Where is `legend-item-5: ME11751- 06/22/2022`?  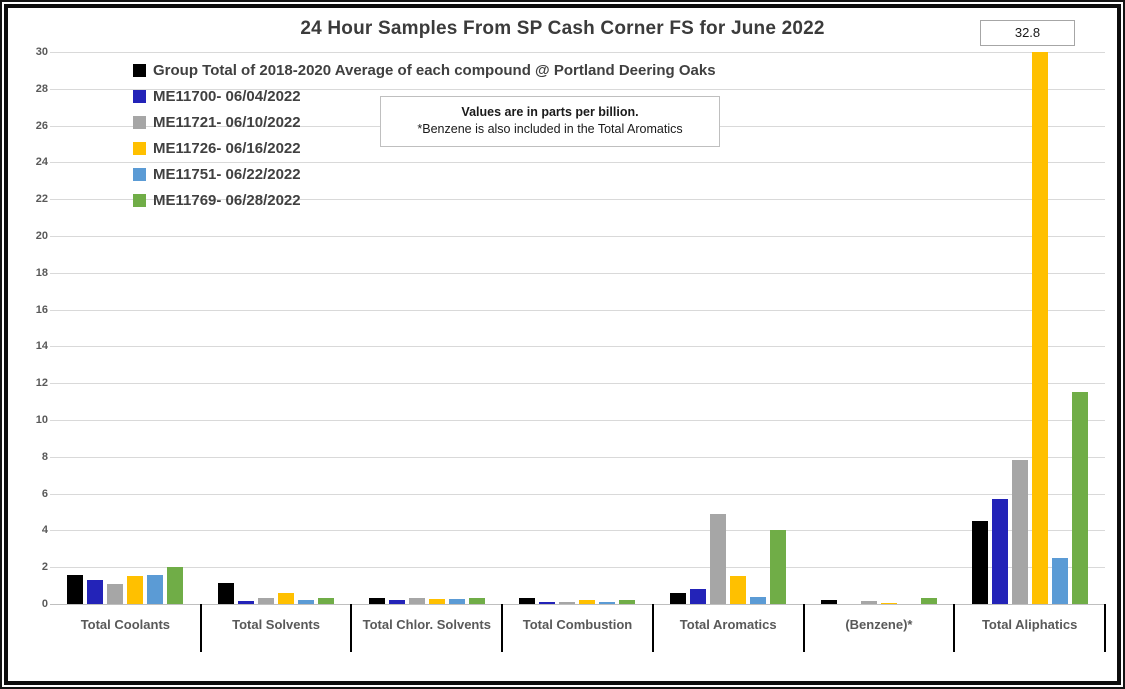
legend-item-5: ME11751- 06/22/2022 is located at coordinates (424, 174).